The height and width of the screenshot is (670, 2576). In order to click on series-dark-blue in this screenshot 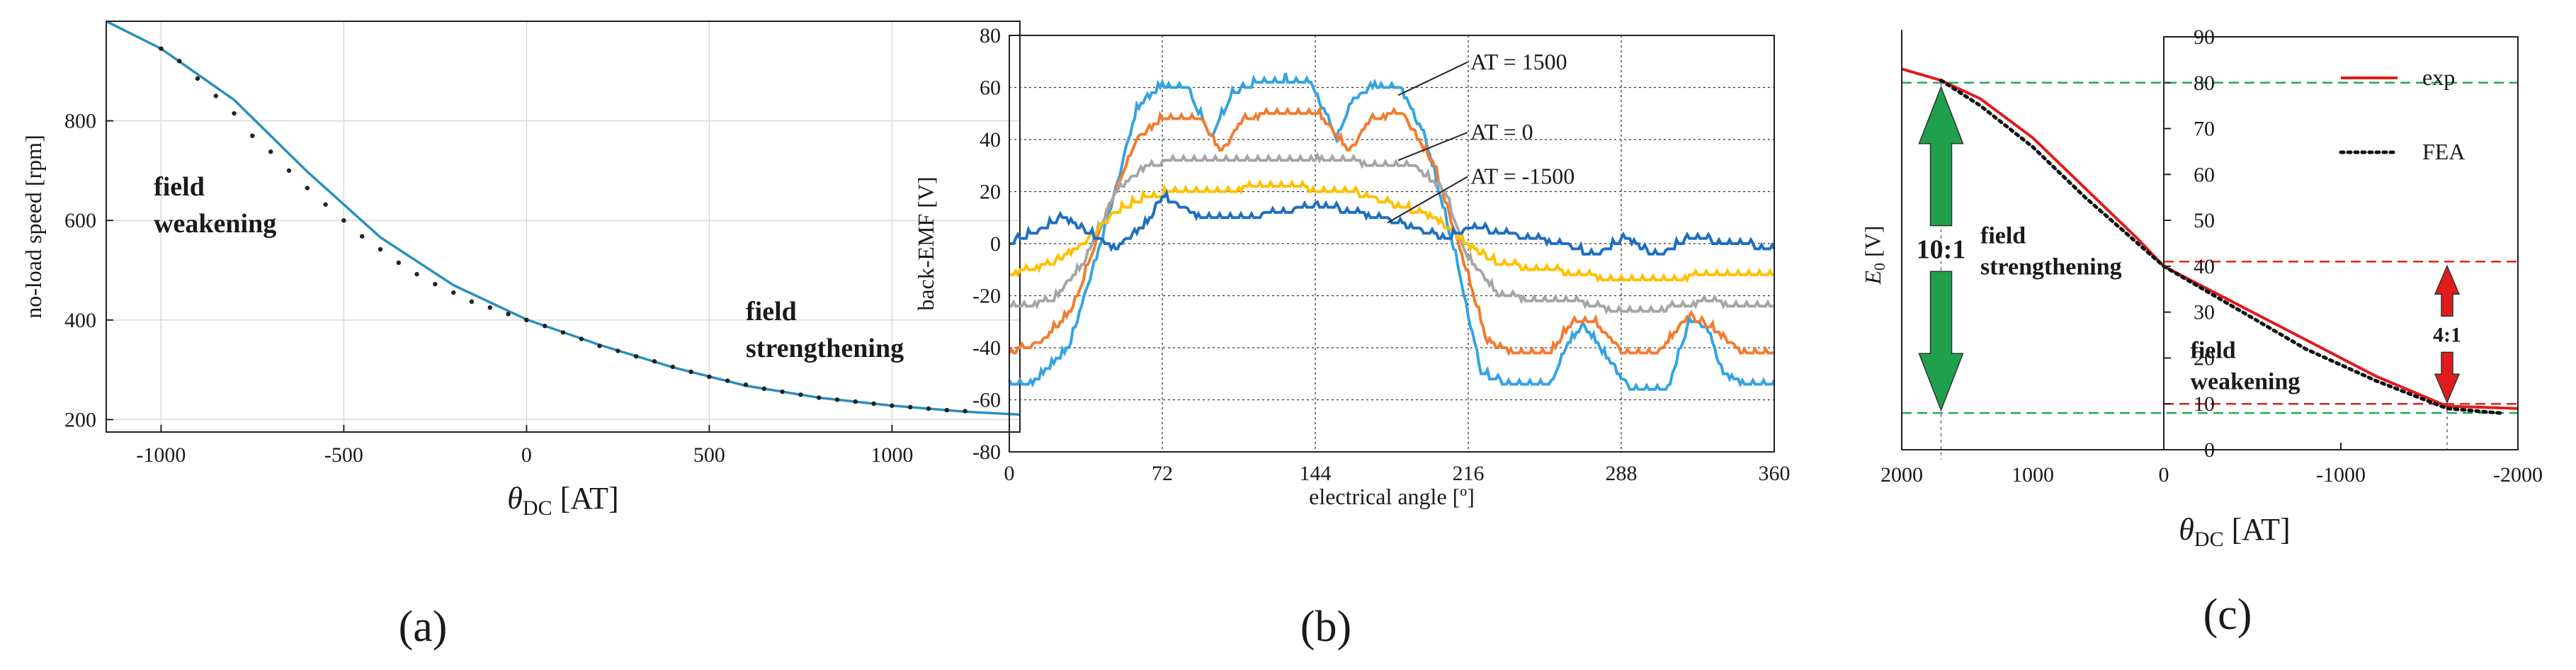, I will do `click(1392, 222)`.